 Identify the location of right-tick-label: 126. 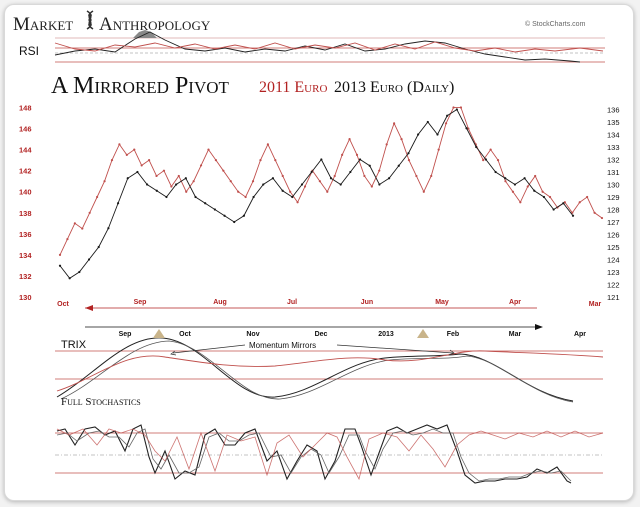
(613, 235).